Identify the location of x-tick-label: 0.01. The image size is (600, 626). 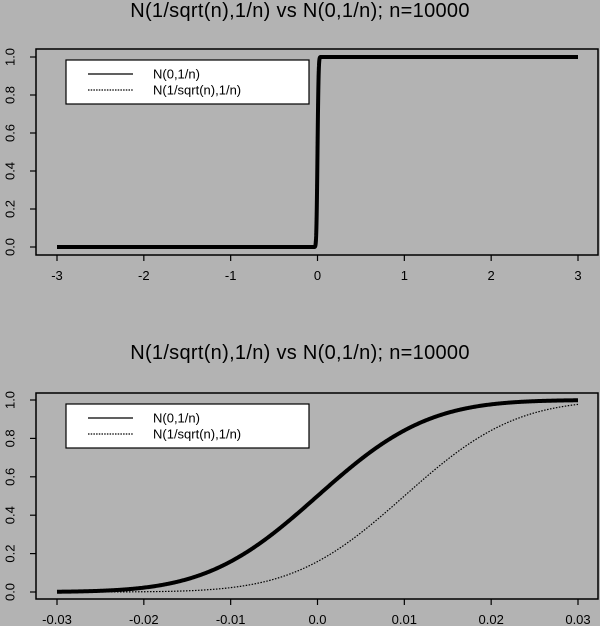
(404, 619).